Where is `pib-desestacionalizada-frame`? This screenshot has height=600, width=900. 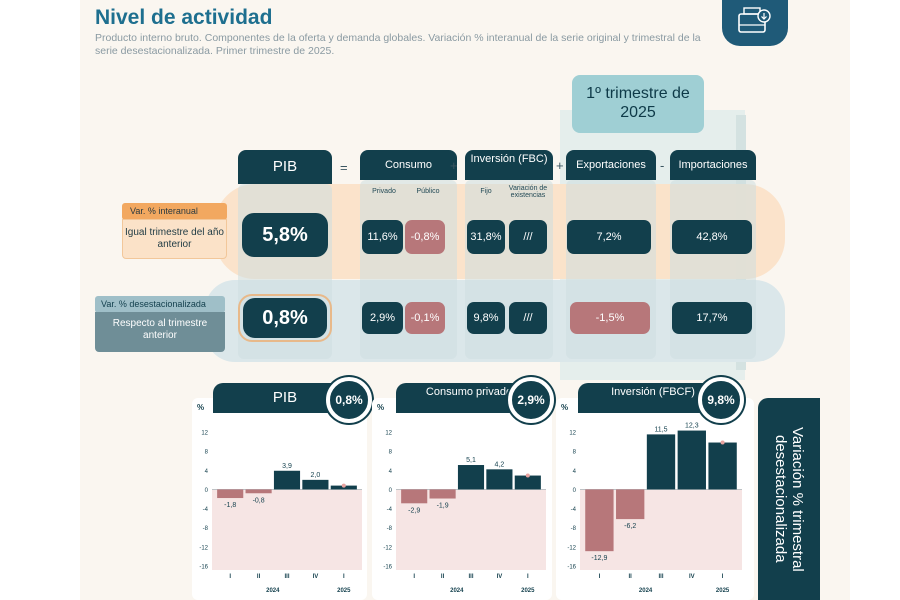 pib-desestacionalizada-frame is located at coordinates (285, 318).